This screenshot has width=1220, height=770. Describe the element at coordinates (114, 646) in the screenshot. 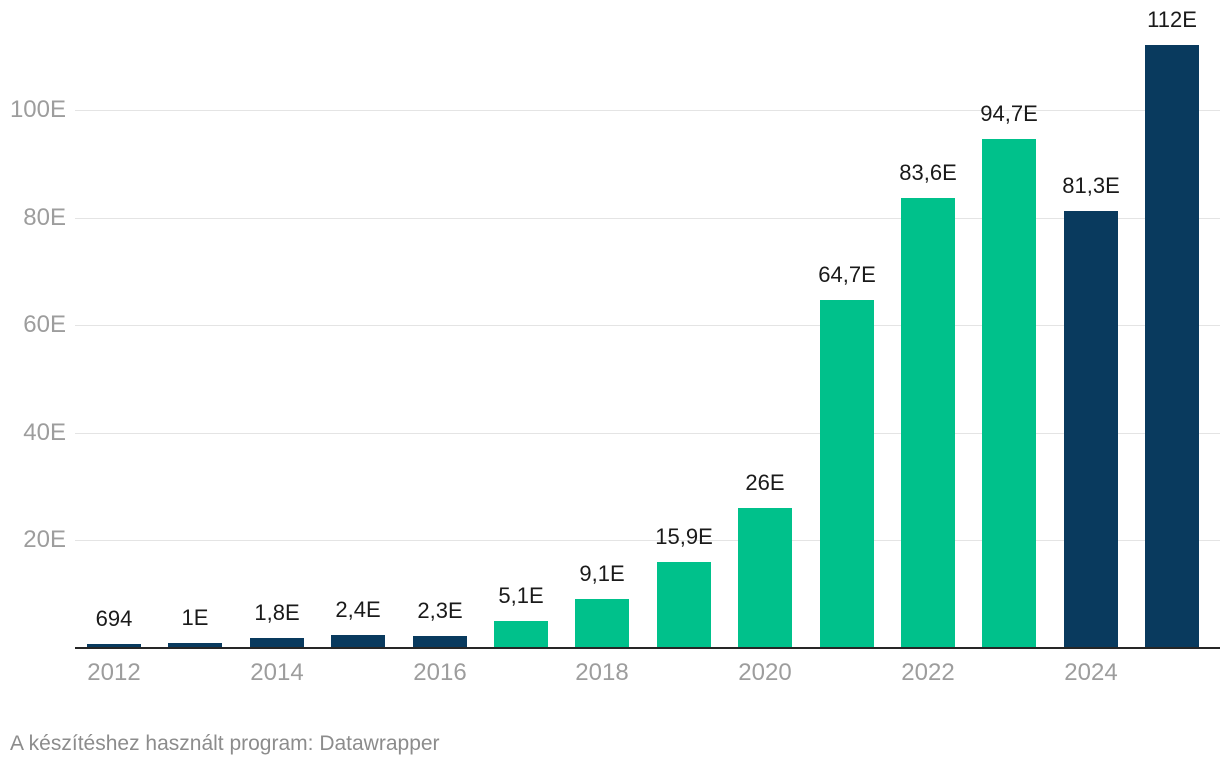

I see `bar-2012` at that location.